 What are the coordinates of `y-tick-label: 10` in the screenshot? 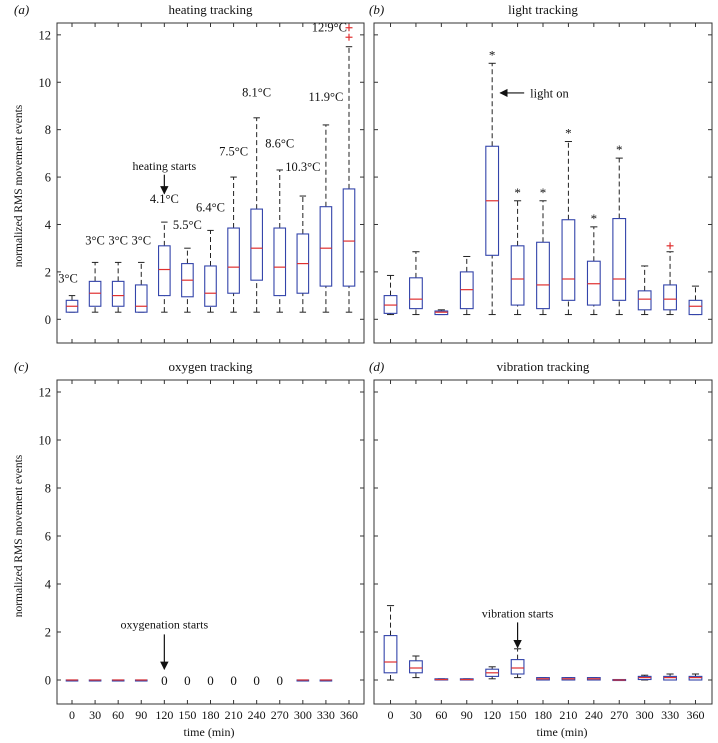 It's located at (45, 441).